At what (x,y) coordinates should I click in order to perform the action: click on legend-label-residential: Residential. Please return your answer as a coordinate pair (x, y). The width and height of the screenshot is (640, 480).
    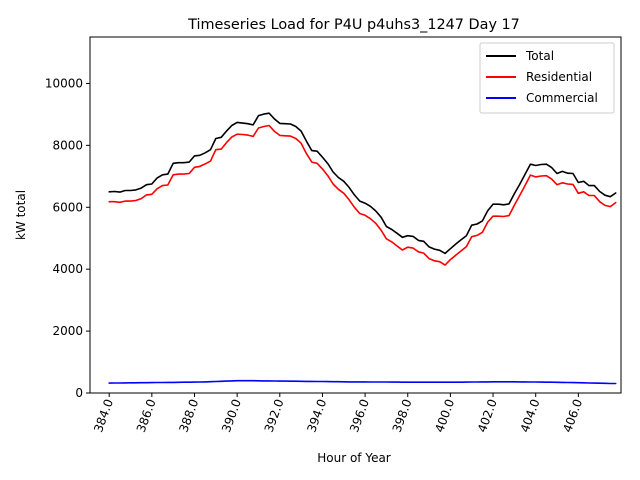
    Looking at the image, I should click on (559, 77).